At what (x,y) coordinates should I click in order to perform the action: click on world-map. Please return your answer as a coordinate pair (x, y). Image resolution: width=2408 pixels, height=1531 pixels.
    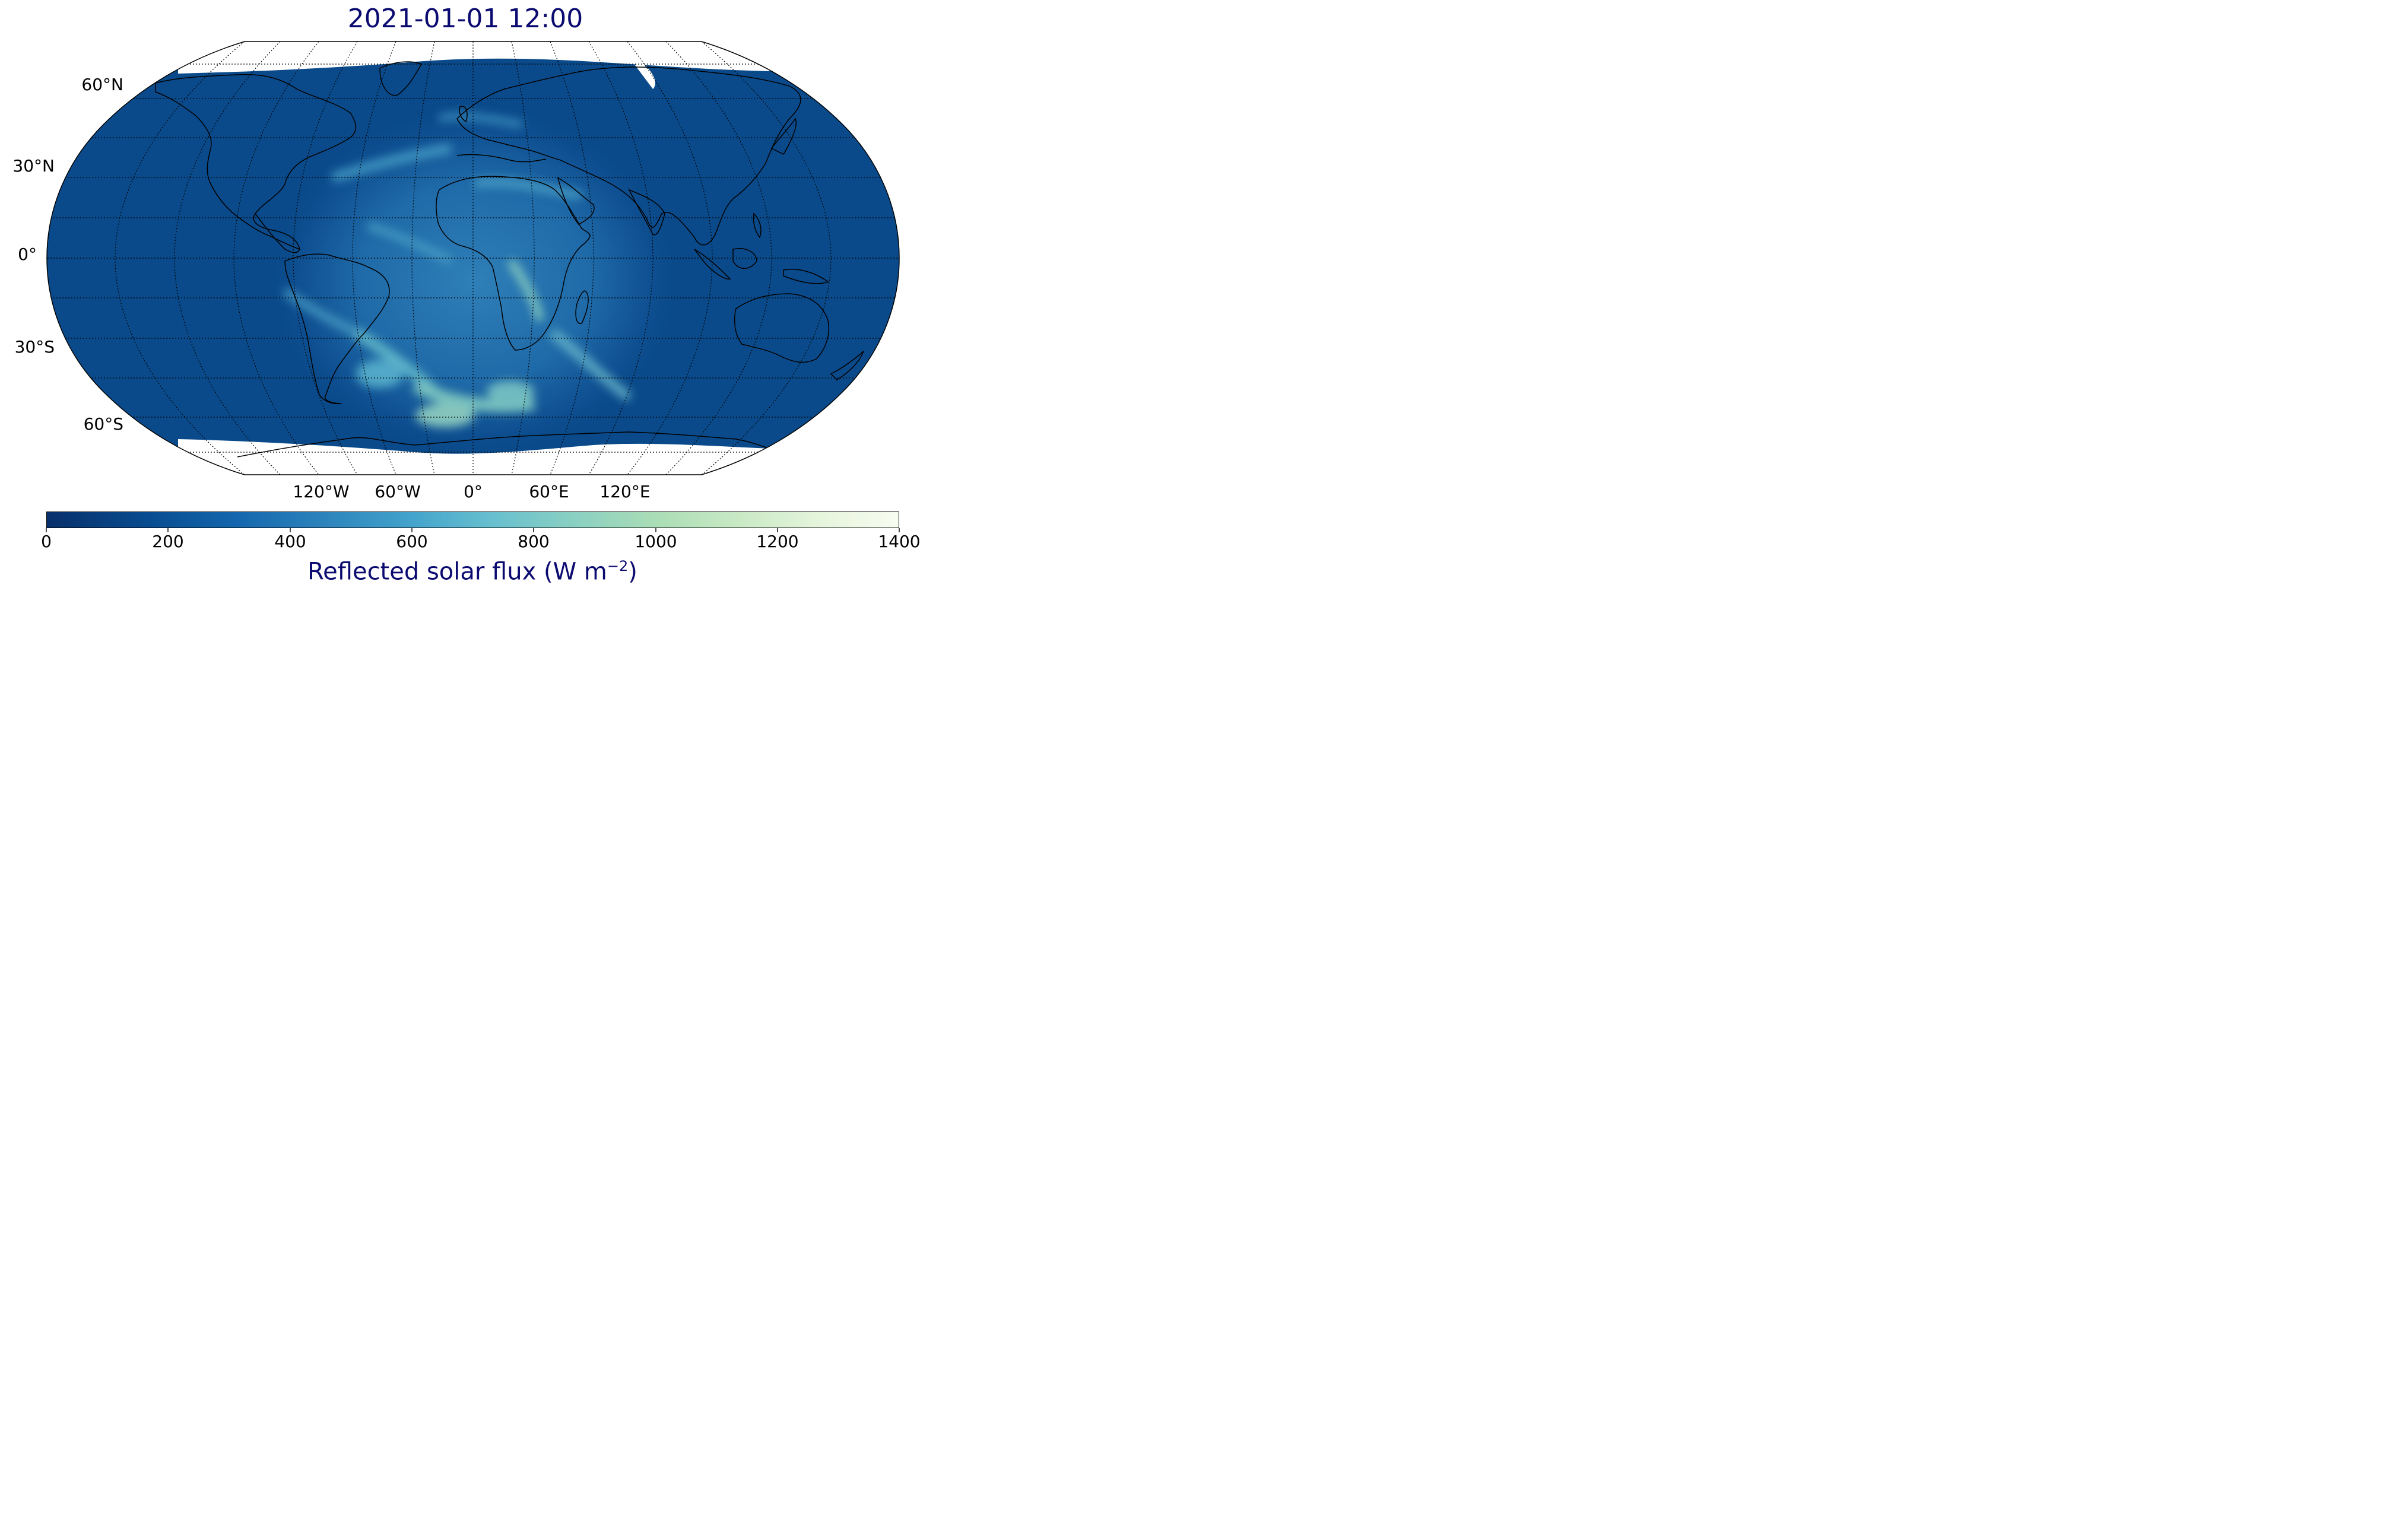
    Looking at the image, I should click on (473, 258).